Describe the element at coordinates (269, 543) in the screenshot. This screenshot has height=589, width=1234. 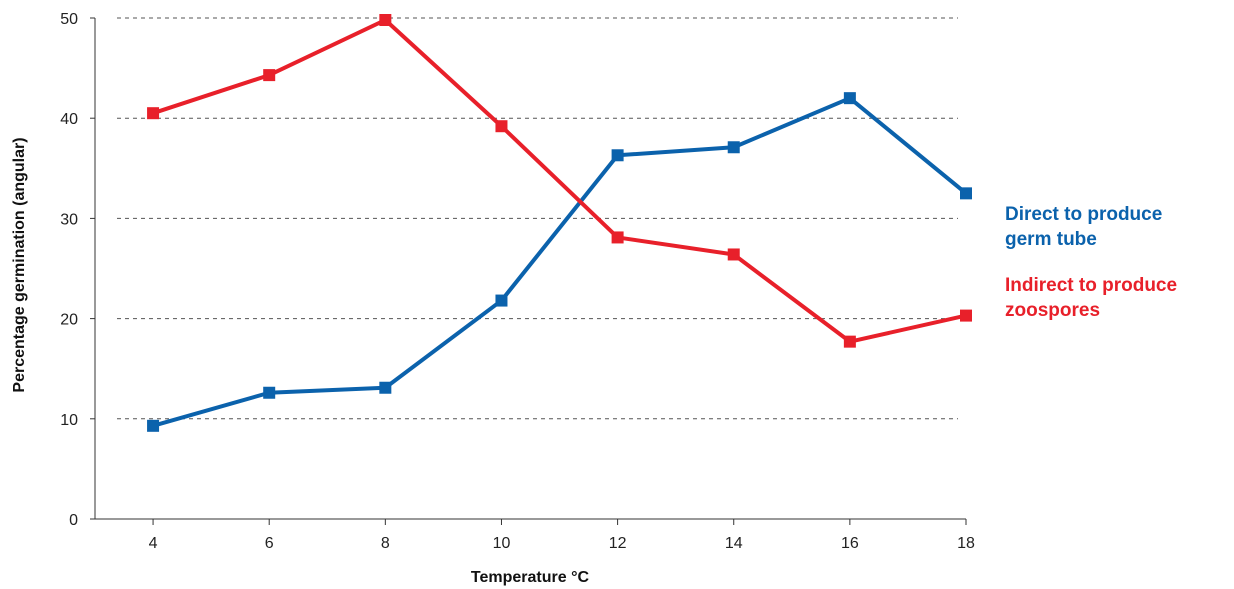
I see `x-tick-label: 6` at that location.